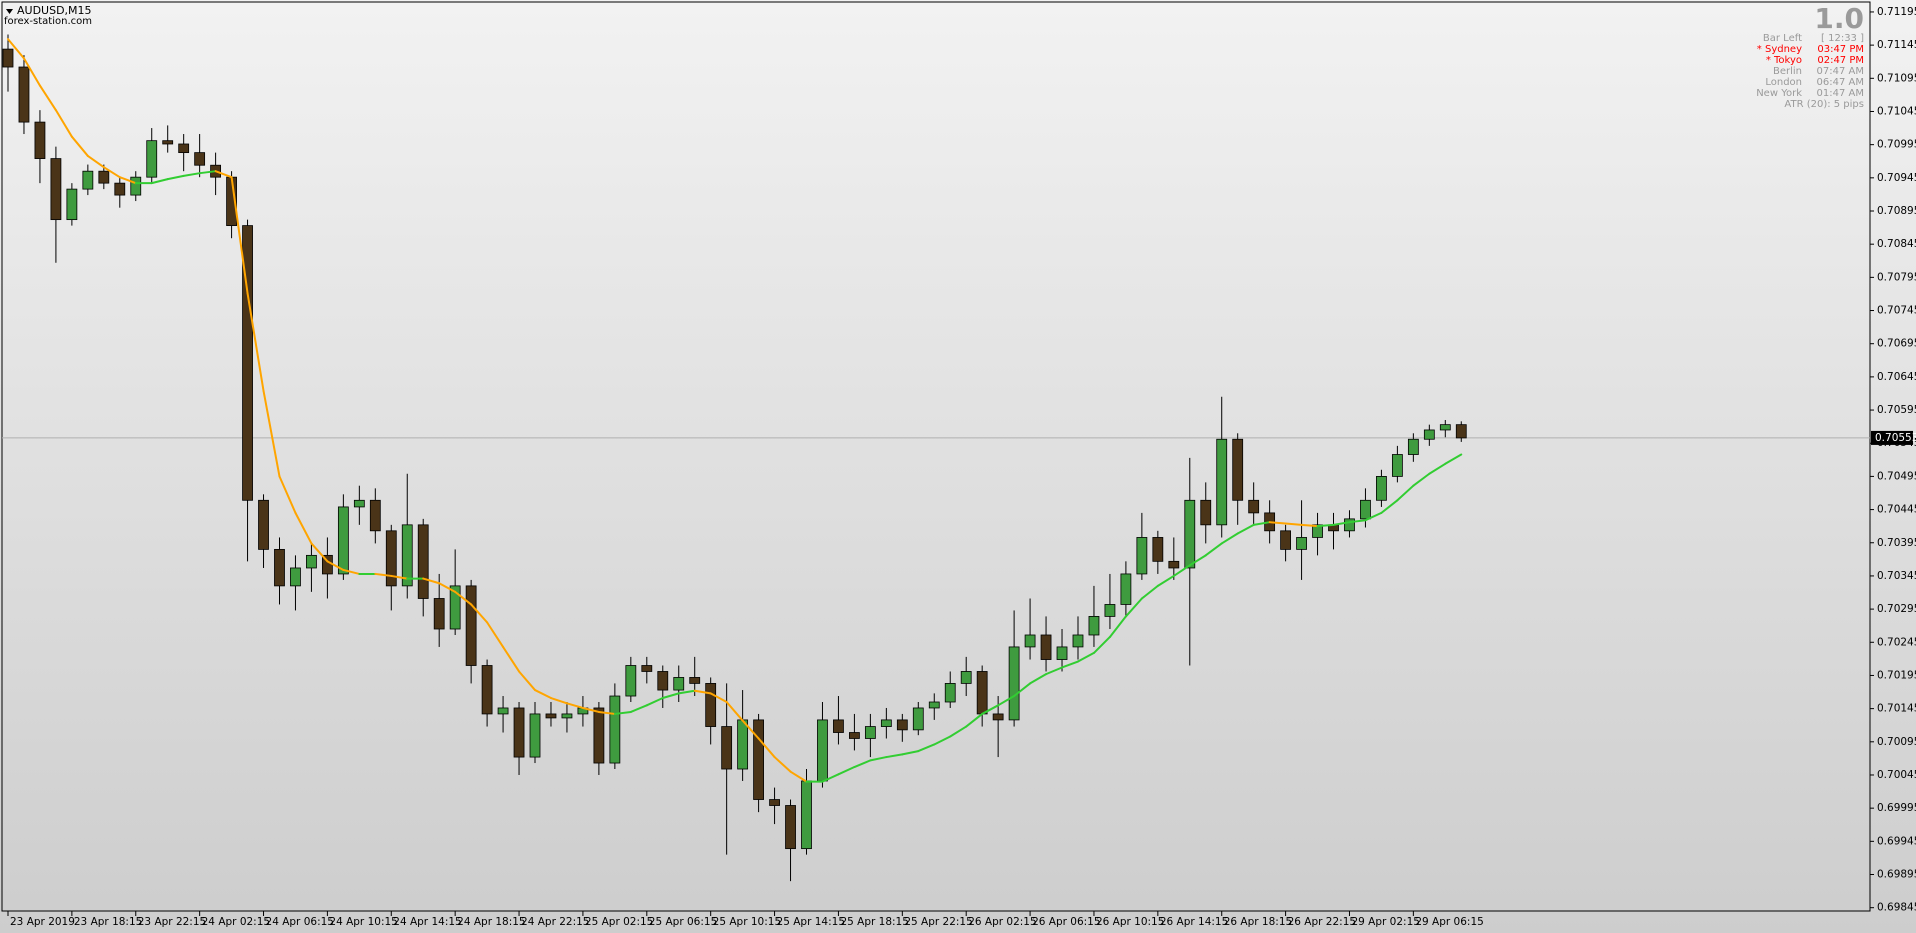 This screenshot has width=1916, height=933. What do you see at coordinates (172, 922) in the screenshot?
I see `x-tick-label: 23 Apr 22:15` at bounding box center [172, 922].